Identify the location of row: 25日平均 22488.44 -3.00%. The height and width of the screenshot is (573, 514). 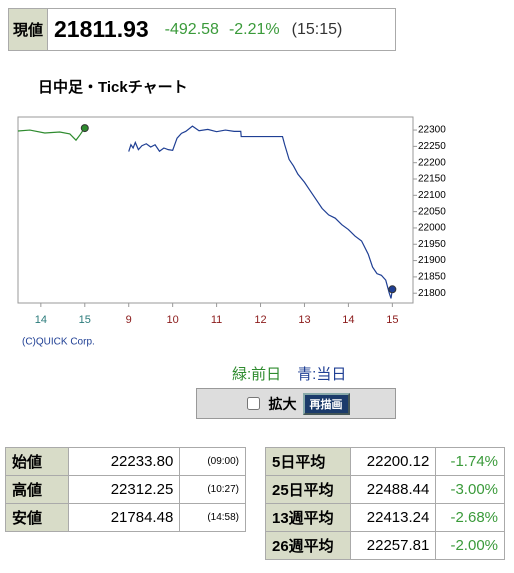
(385, 489).